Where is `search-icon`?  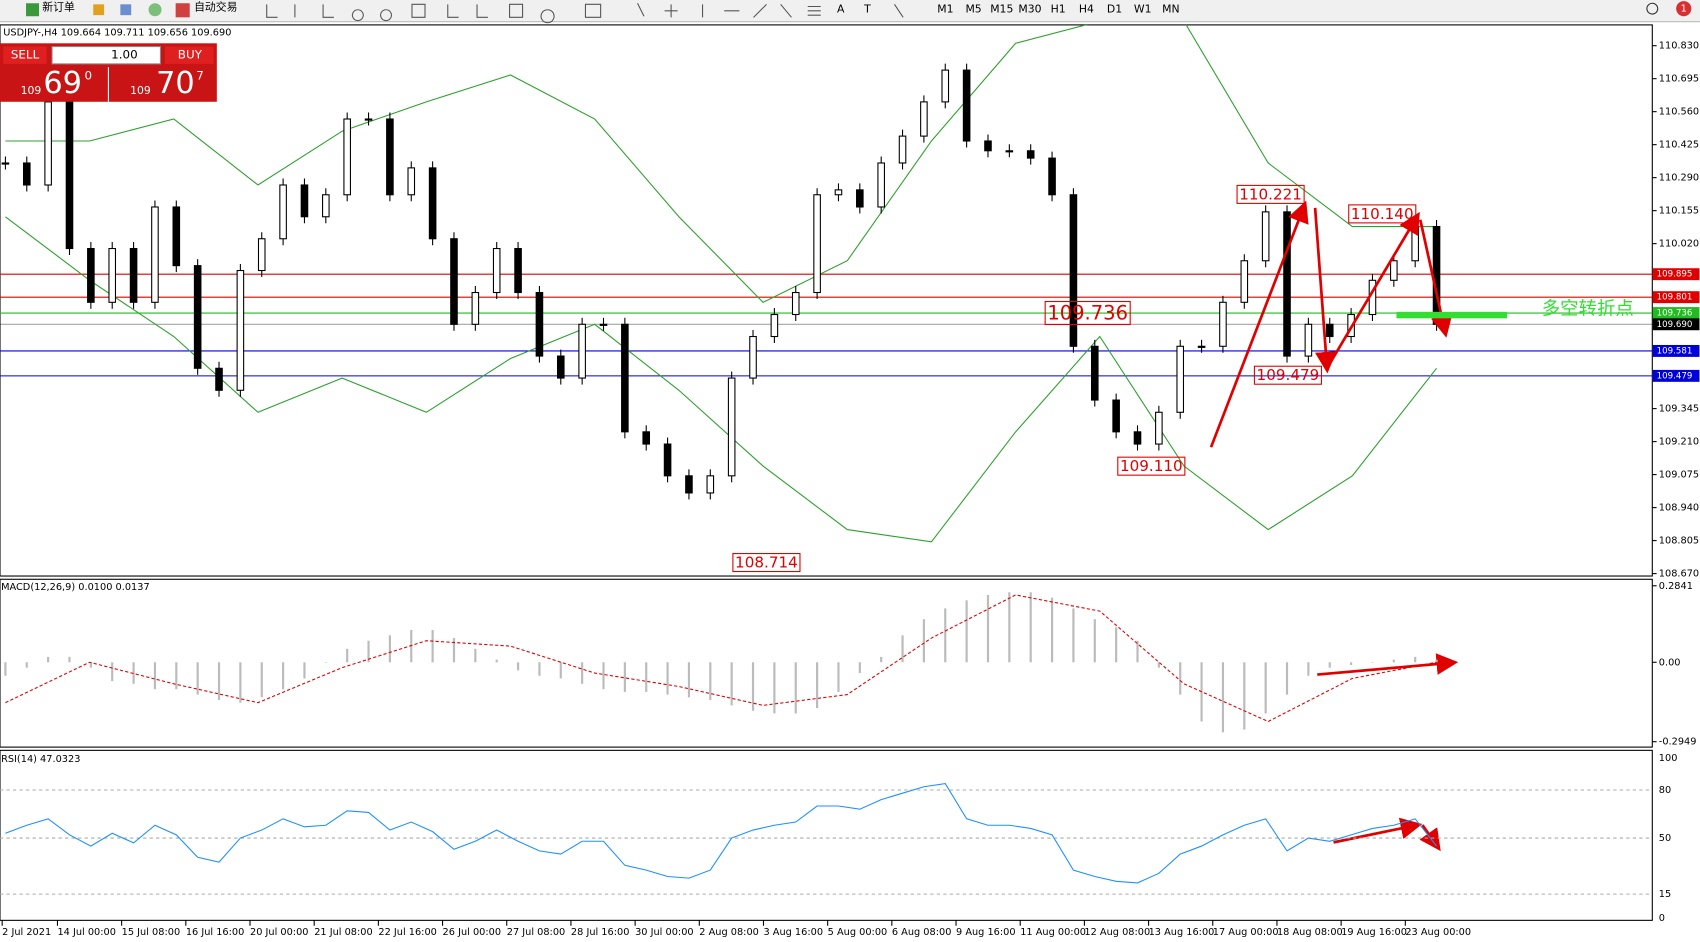
search-icon is located at coordinates (1652, 8).